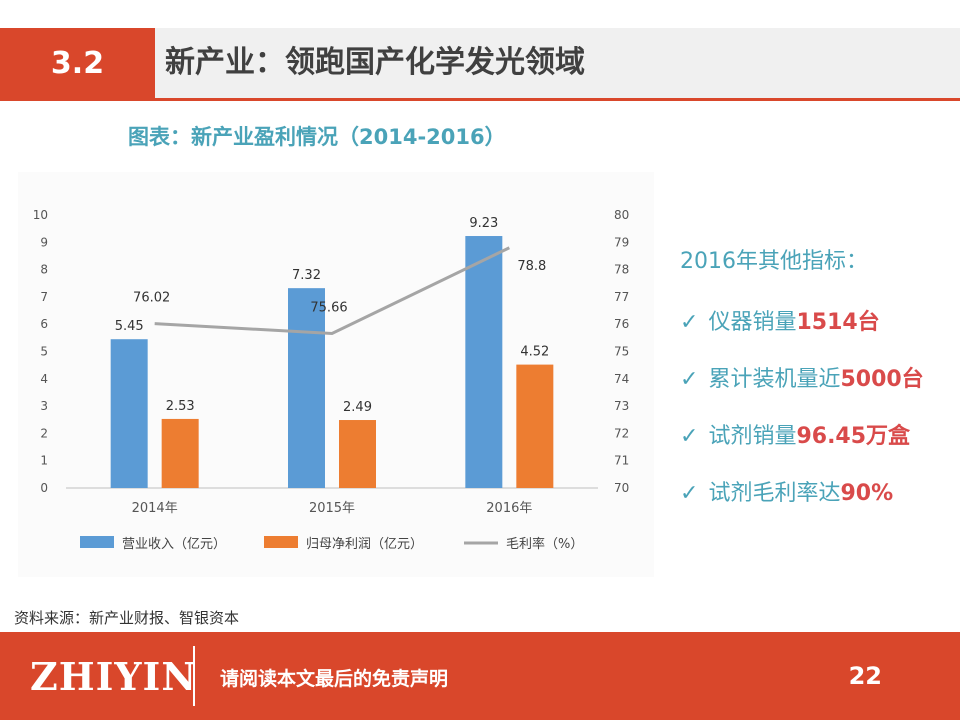 The image size is (960, 720). I want to click on x-tick-label: 2016年, so click(509, 508).